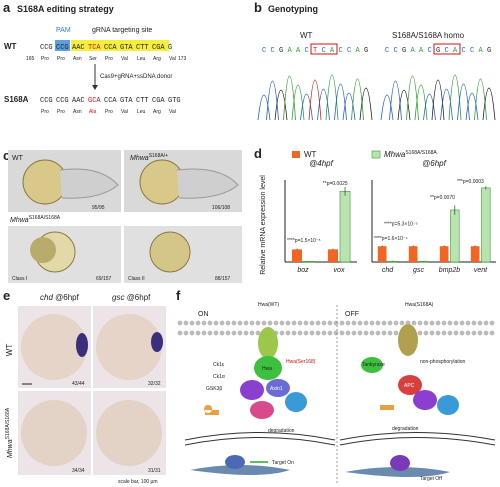 This screenshot has width=500, height=487. What do you see at coordinates (95, 87) in the screenshot?
I see `arrow-head` at bounding box center [95, 87].